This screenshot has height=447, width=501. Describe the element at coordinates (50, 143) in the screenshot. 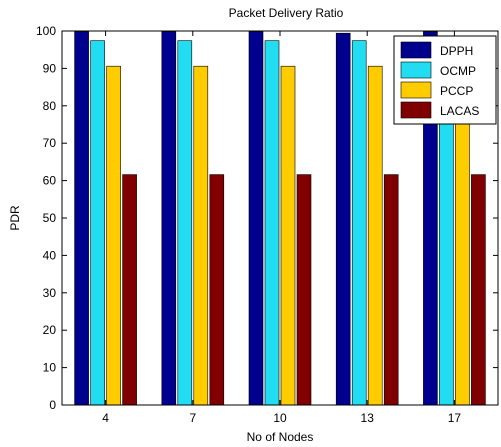

I see `y-tick-label: 70` at that location.